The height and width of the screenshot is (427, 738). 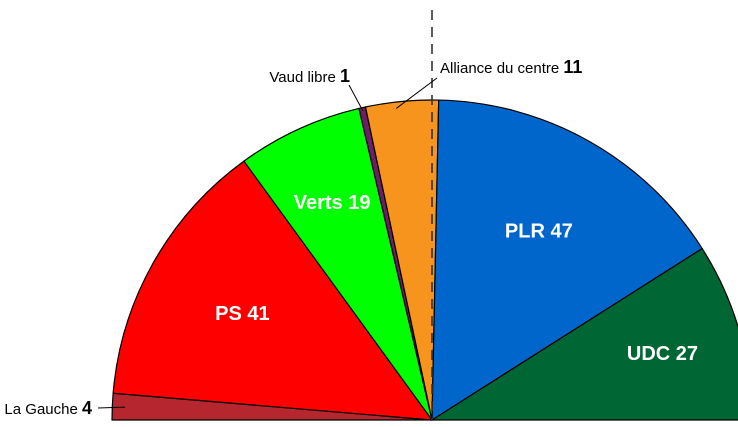 What do you see at coordinates (511, 67) in the screenshot?
I see `slice-label-alliance-du-centre: Alliance du centre 11` at bounding box center [511, 67].